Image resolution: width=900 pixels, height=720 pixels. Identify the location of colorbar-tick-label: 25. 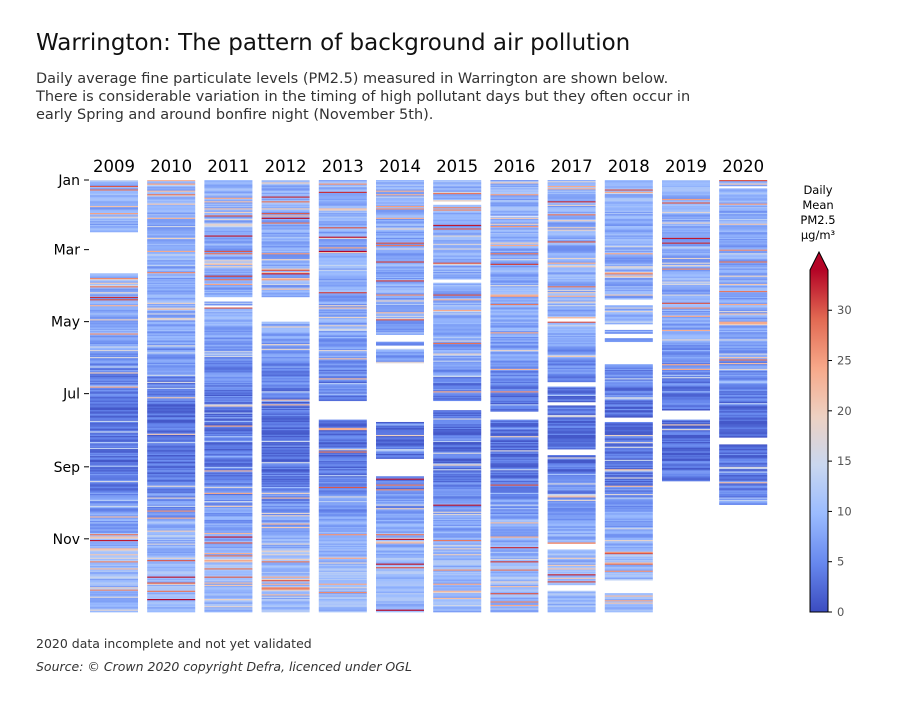
(844, 361).